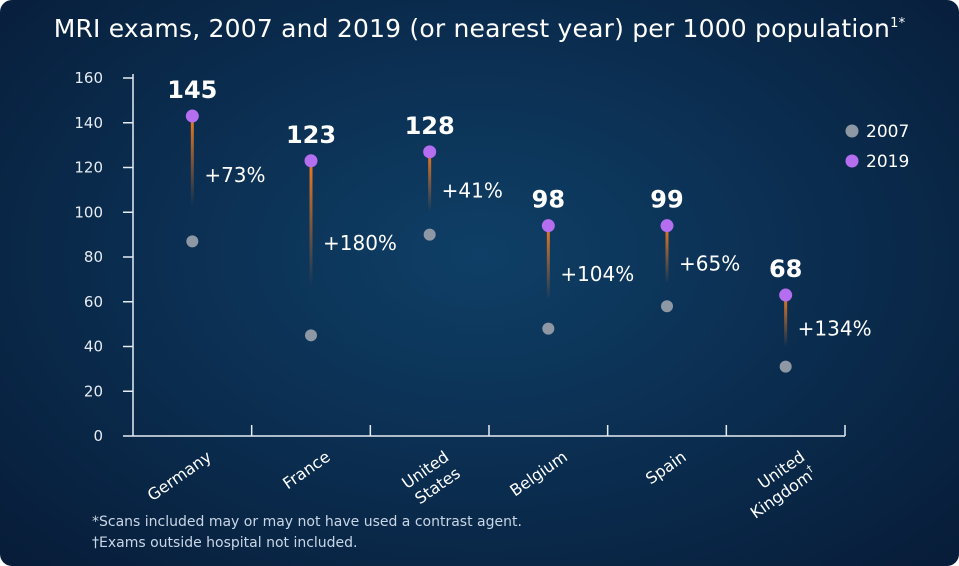 This screenshot has height=566, width=959. I want to click on legend-marker-2007, so click(852, 131).